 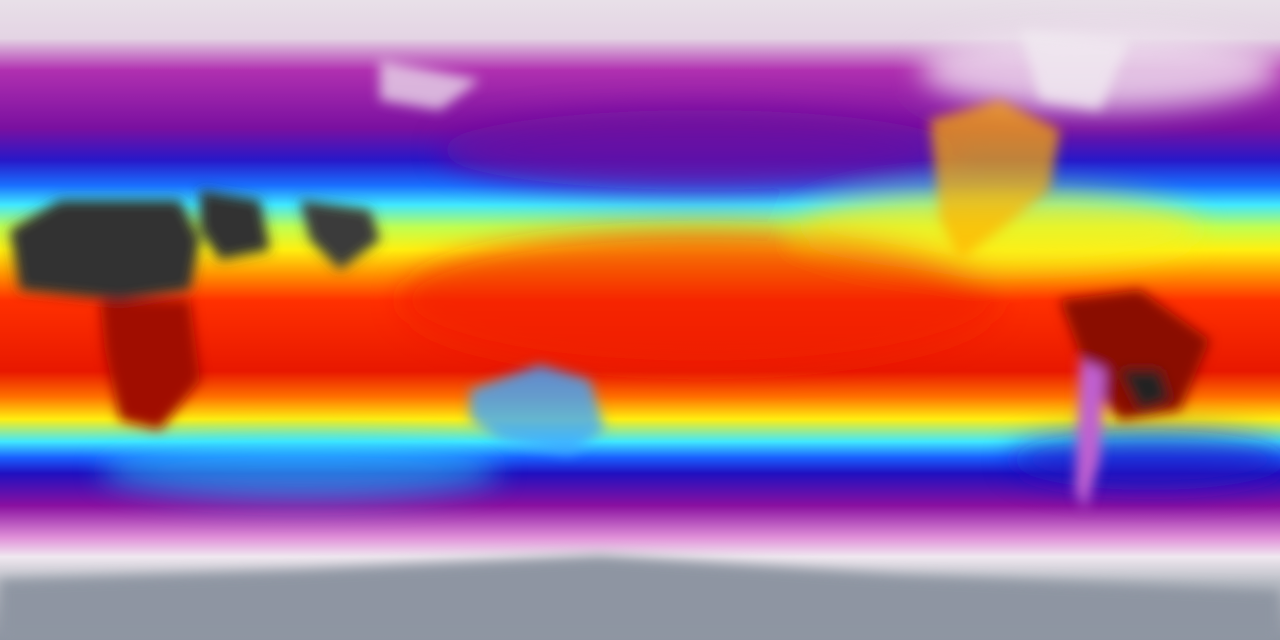 What do you see at coordinates (105, 250) in the screenshot?
I see `land-sahara-desert` at bounding box center [105, 250].